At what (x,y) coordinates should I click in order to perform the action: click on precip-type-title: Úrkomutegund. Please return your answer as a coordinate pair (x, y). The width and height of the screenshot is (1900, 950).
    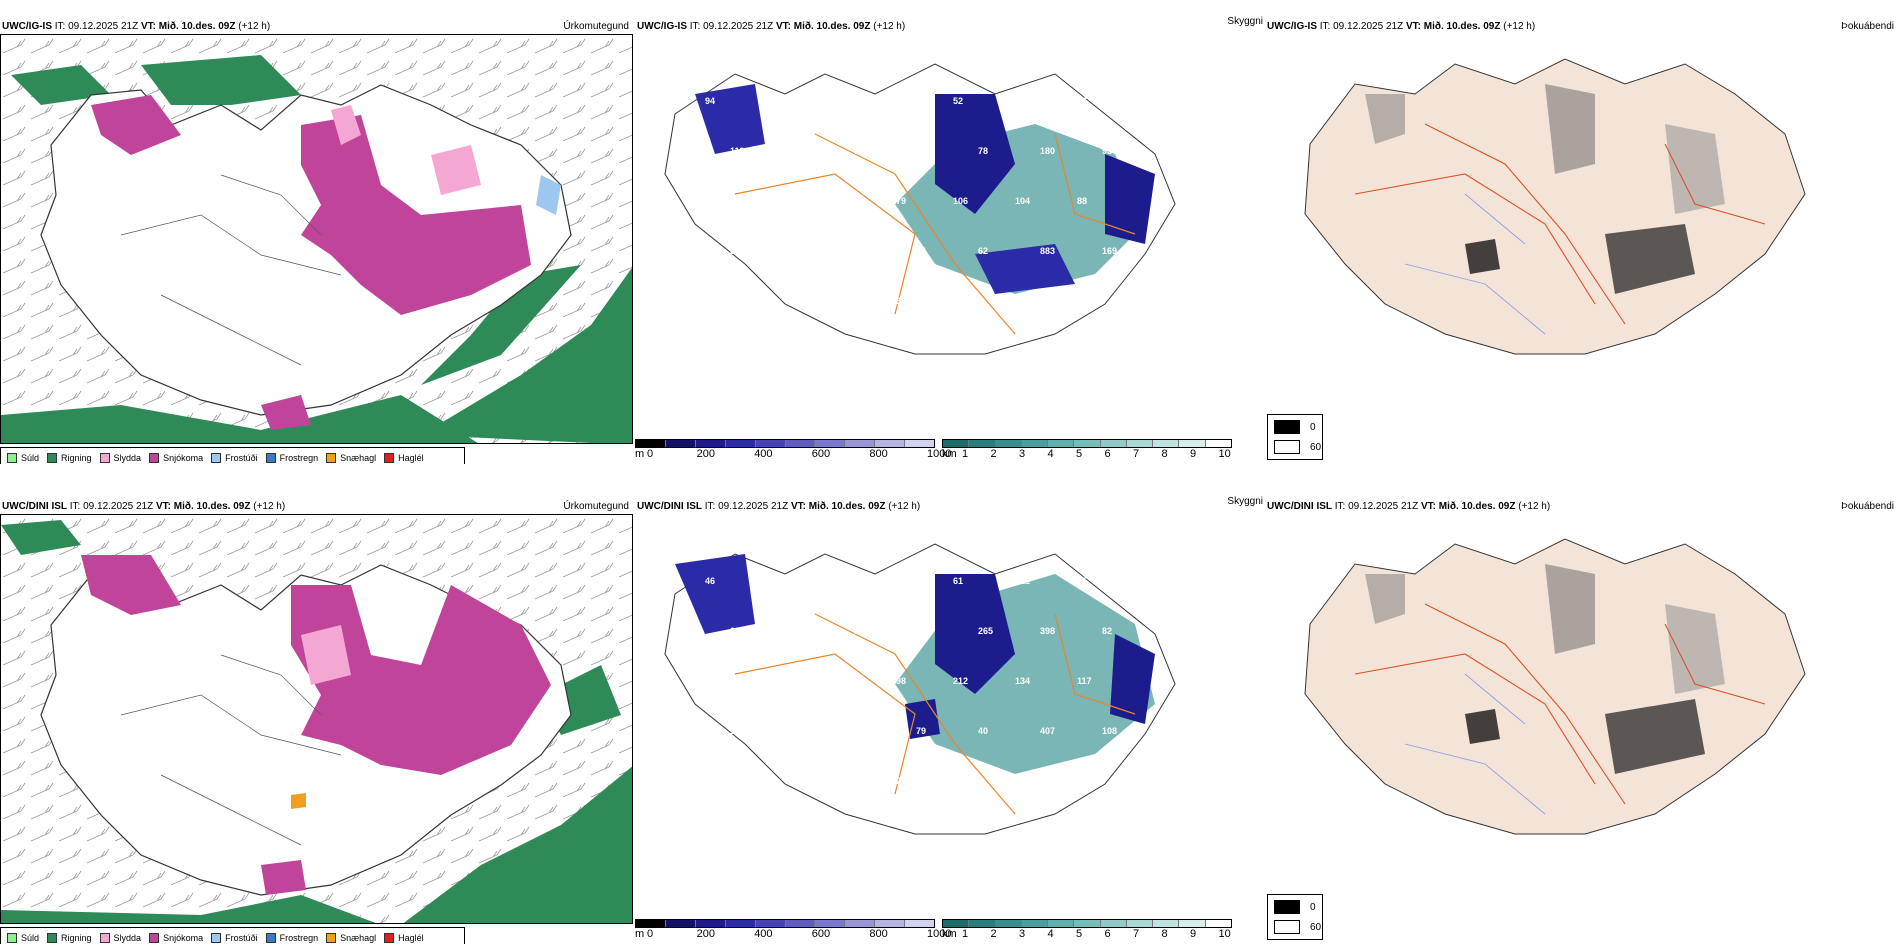
    Looking at the image, I should click on (596, 506).